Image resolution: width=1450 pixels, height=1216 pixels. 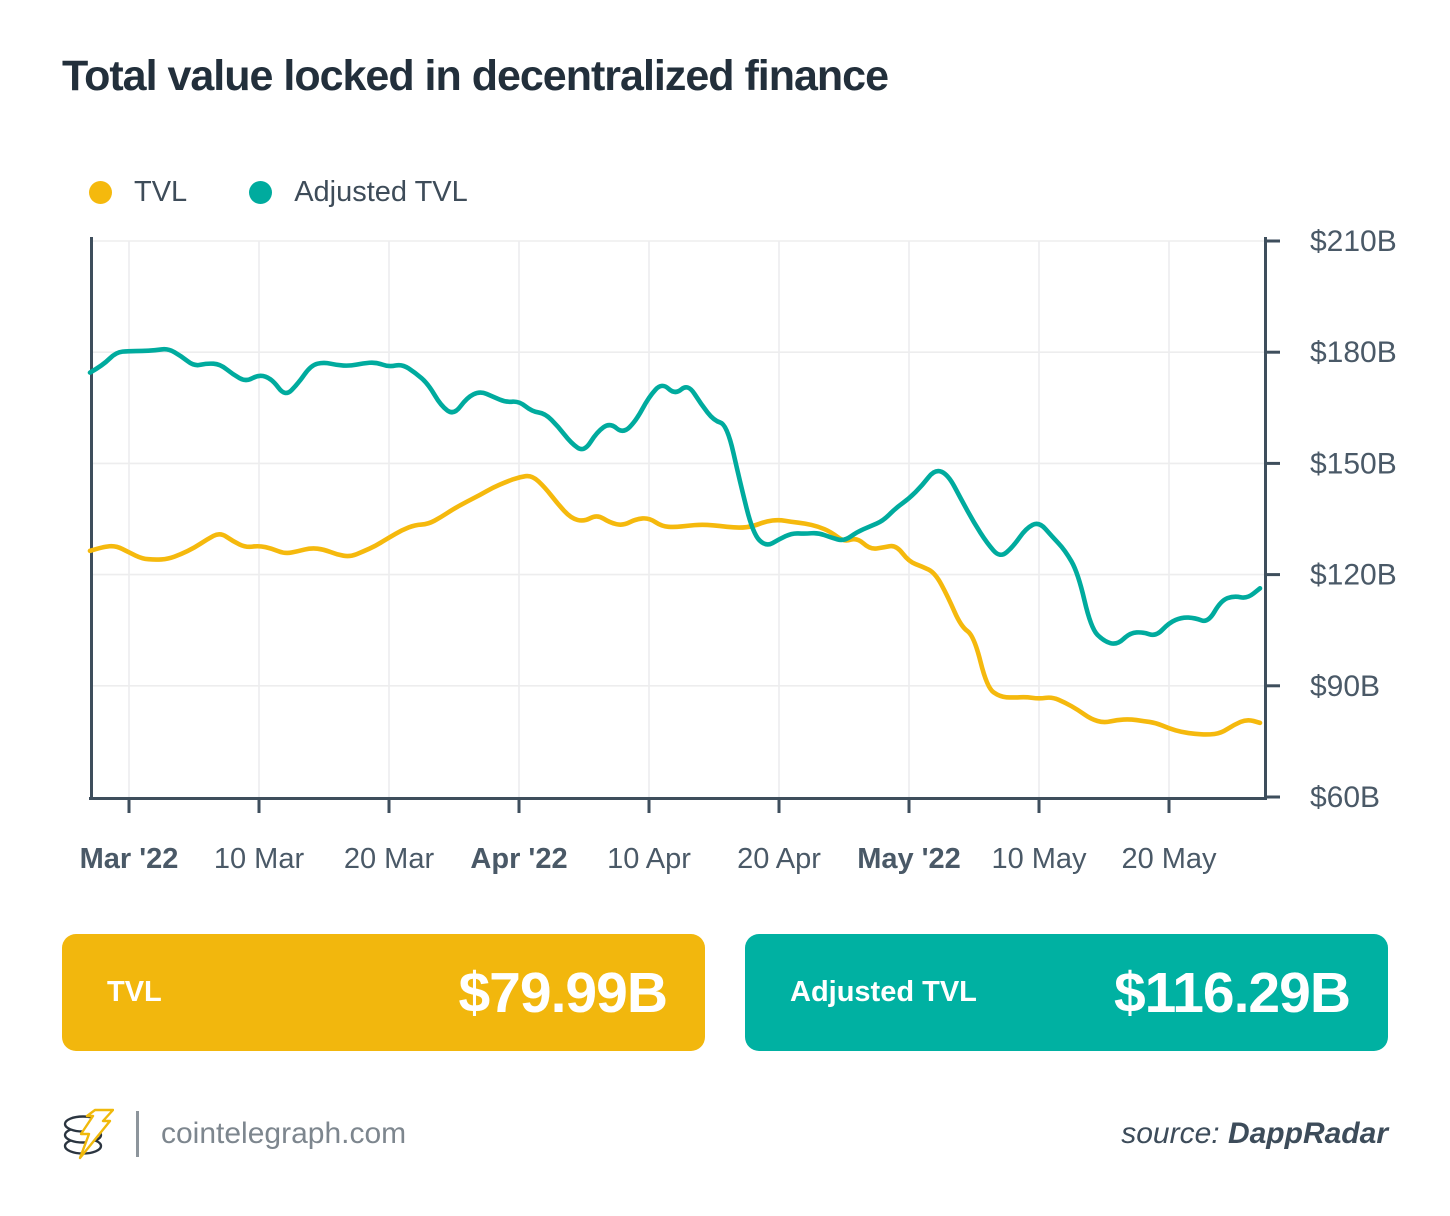 I want to click on x-tick-label: Apr '22, so click(x=518, y=859).